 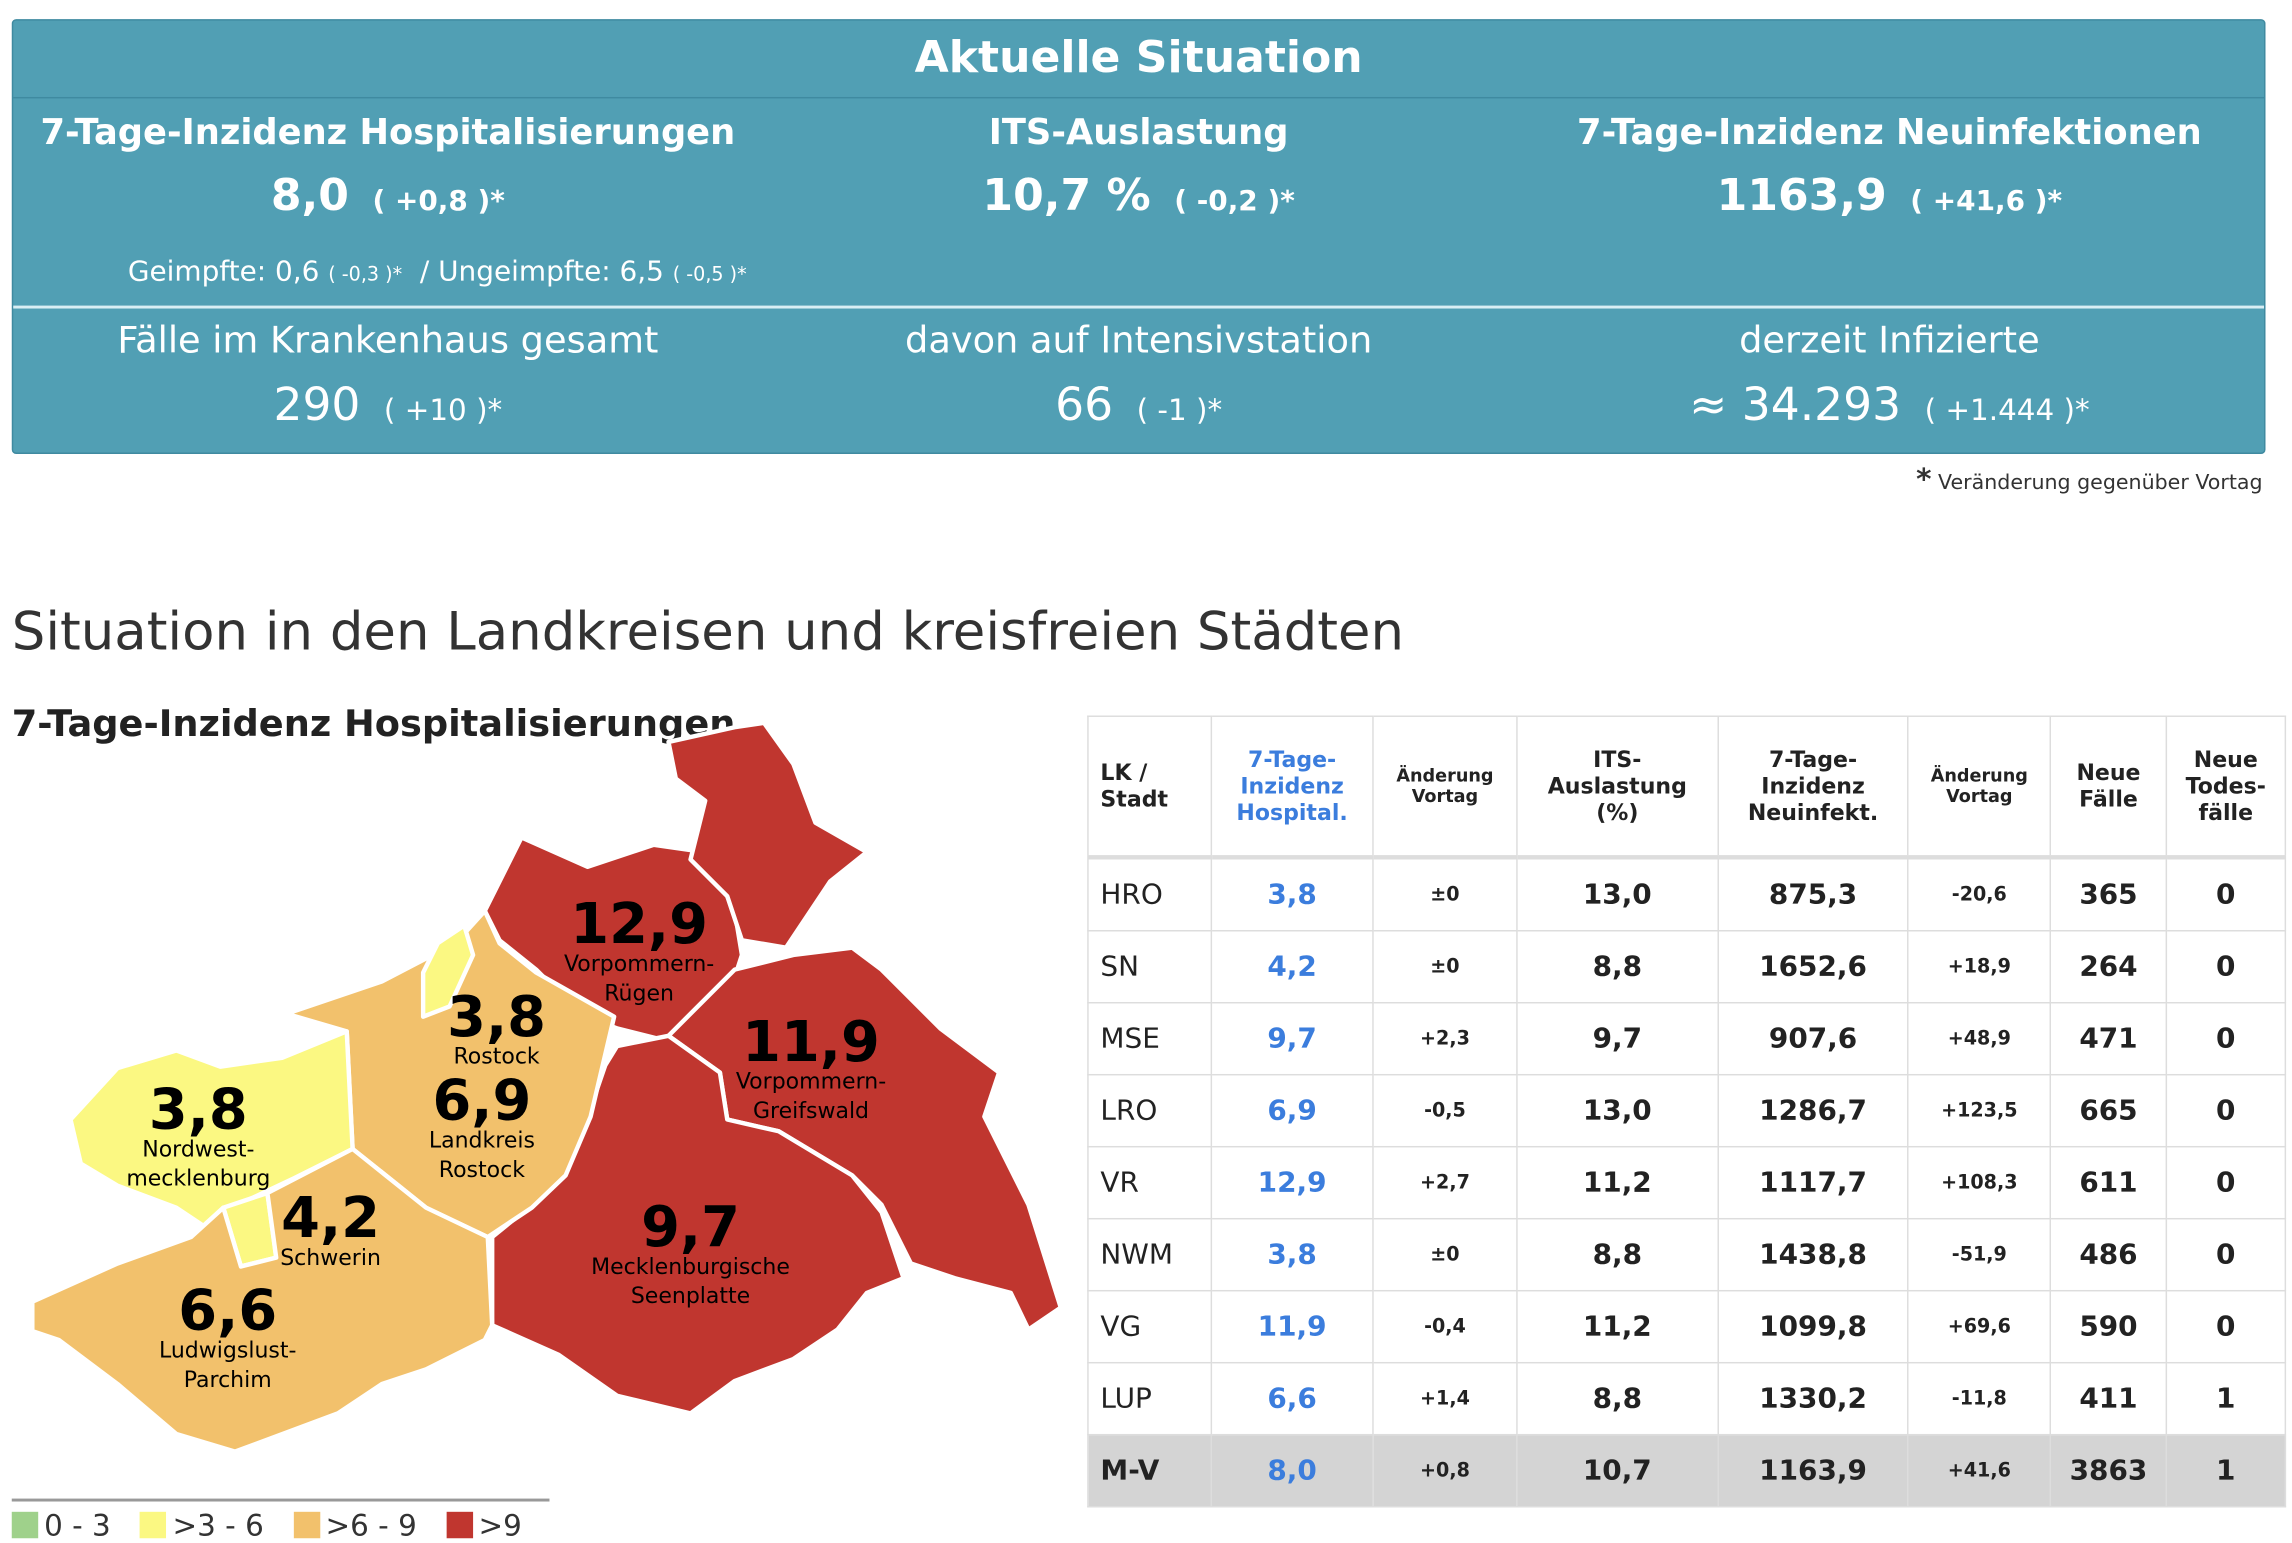 What do you see at coordinates (2108, 787) in the screenshot?
I see `col-header-faelle: Neue Fälle` at bounding box center [2108, 787].